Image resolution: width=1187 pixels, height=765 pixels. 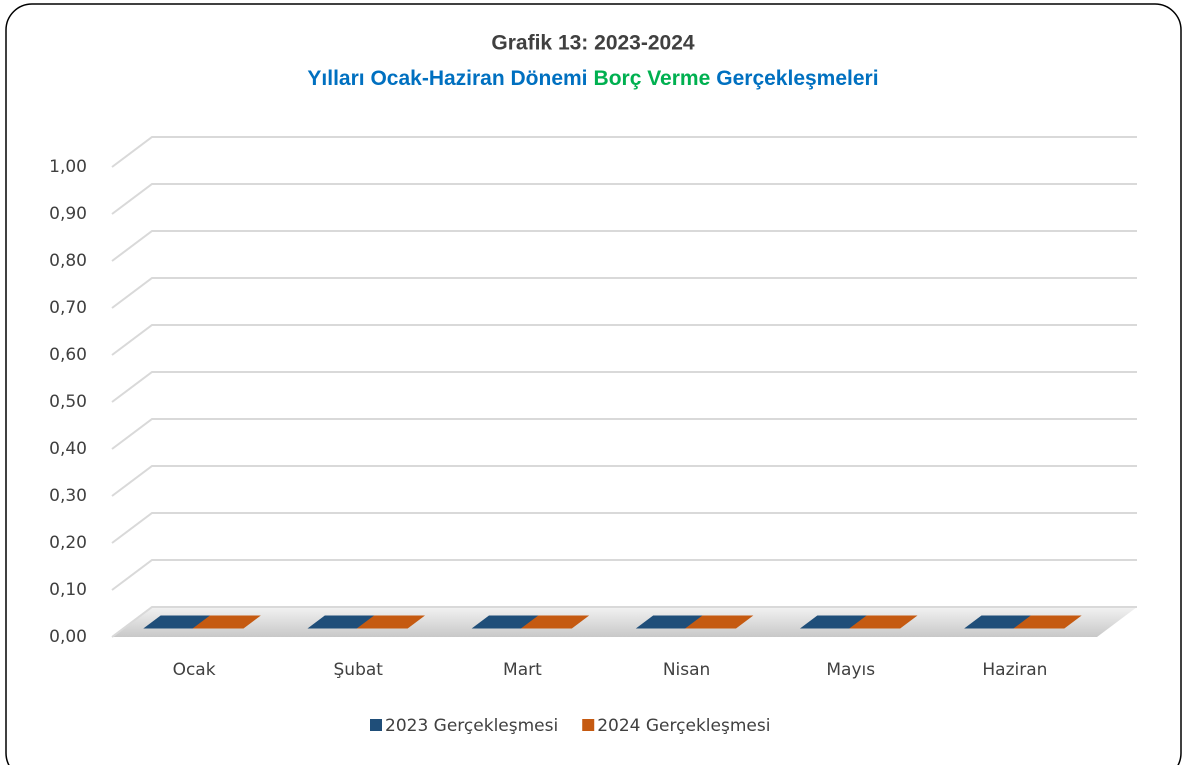 What do you see at coordinates (683, 726) in the screenshot?
I see `legend-label: 2024 Gerçekleşmesi` at bounding box center [683, 726].